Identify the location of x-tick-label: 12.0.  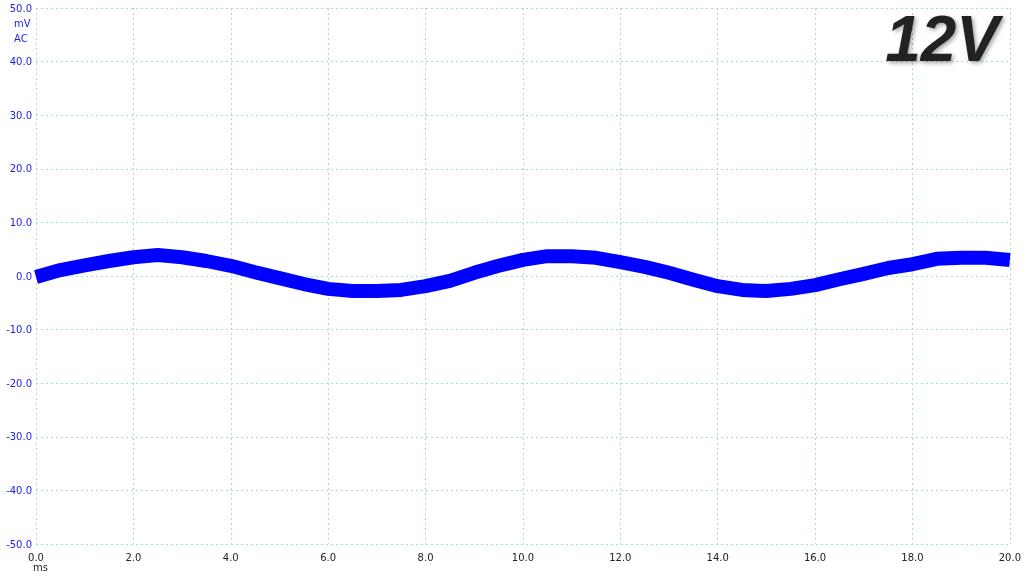
(620, 557).